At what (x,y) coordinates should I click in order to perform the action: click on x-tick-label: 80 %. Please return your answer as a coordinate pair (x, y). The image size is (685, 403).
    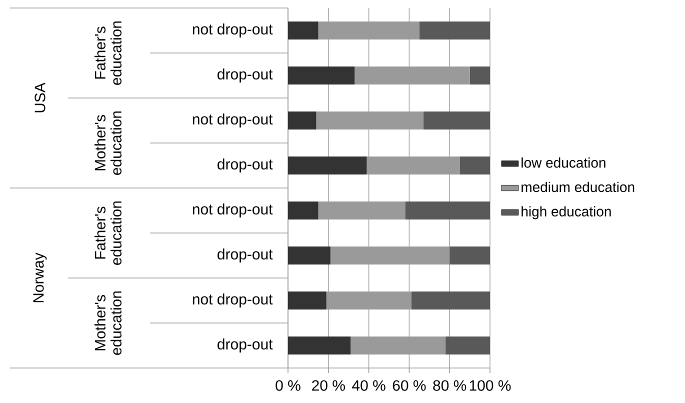
    Looking at the image, I should click on (449, 385).